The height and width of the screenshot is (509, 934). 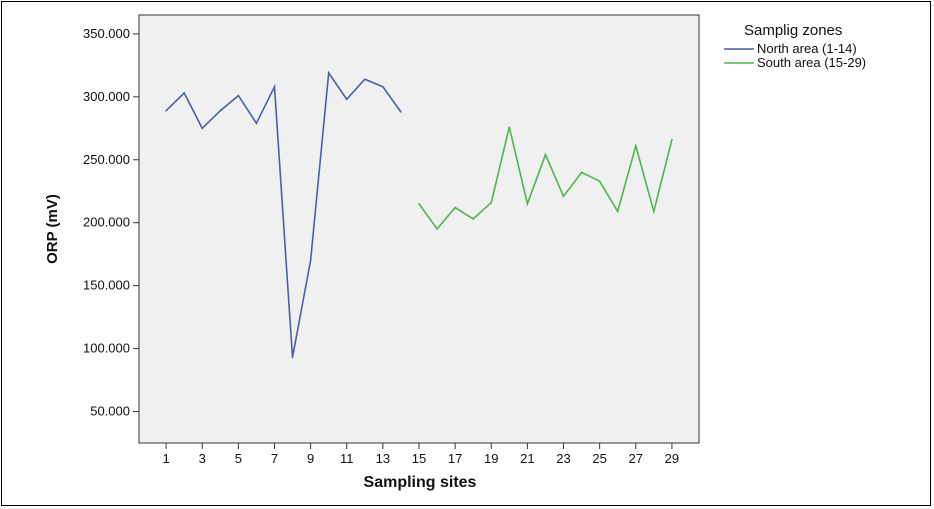 I want to click on y-tick-label: 350.000, so click(x=106, y=33).